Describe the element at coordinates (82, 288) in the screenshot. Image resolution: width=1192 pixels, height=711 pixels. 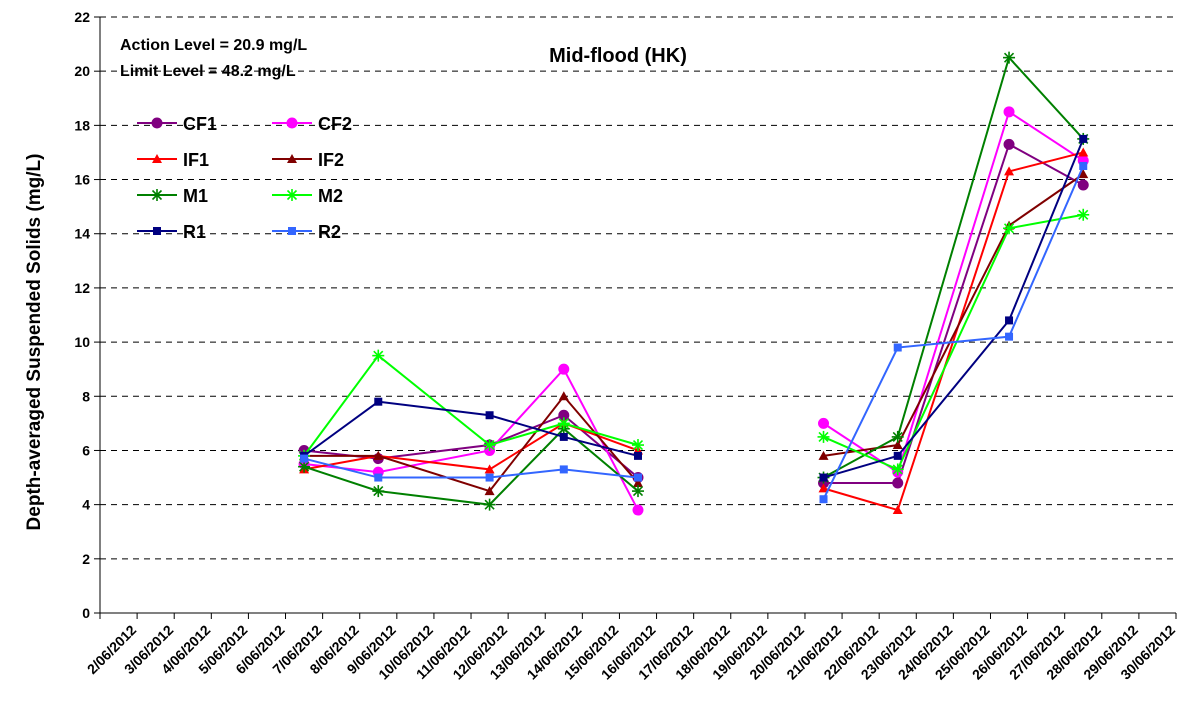
I see `y-tick-label: 12` at that location.